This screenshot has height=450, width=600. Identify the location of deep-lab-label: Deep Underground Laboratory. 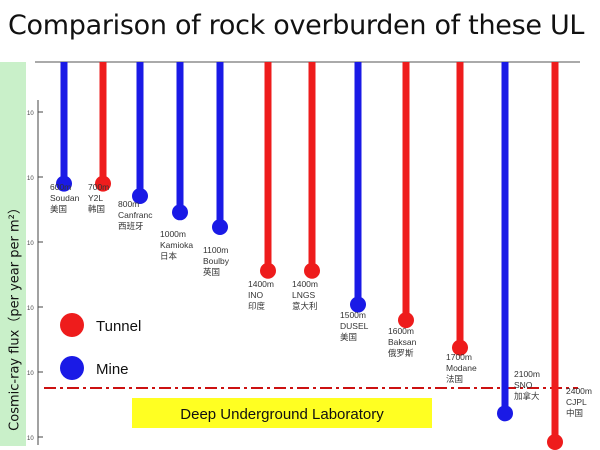
(282, 414).